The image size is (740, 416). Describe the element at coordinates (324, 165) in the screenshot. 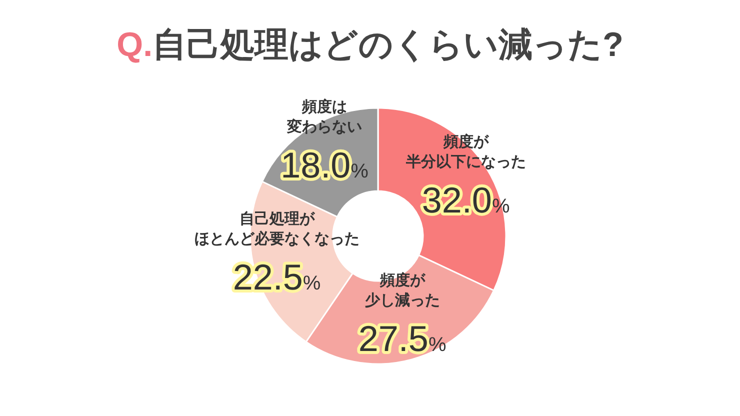

I see `data-label: 18.0%` at that location.